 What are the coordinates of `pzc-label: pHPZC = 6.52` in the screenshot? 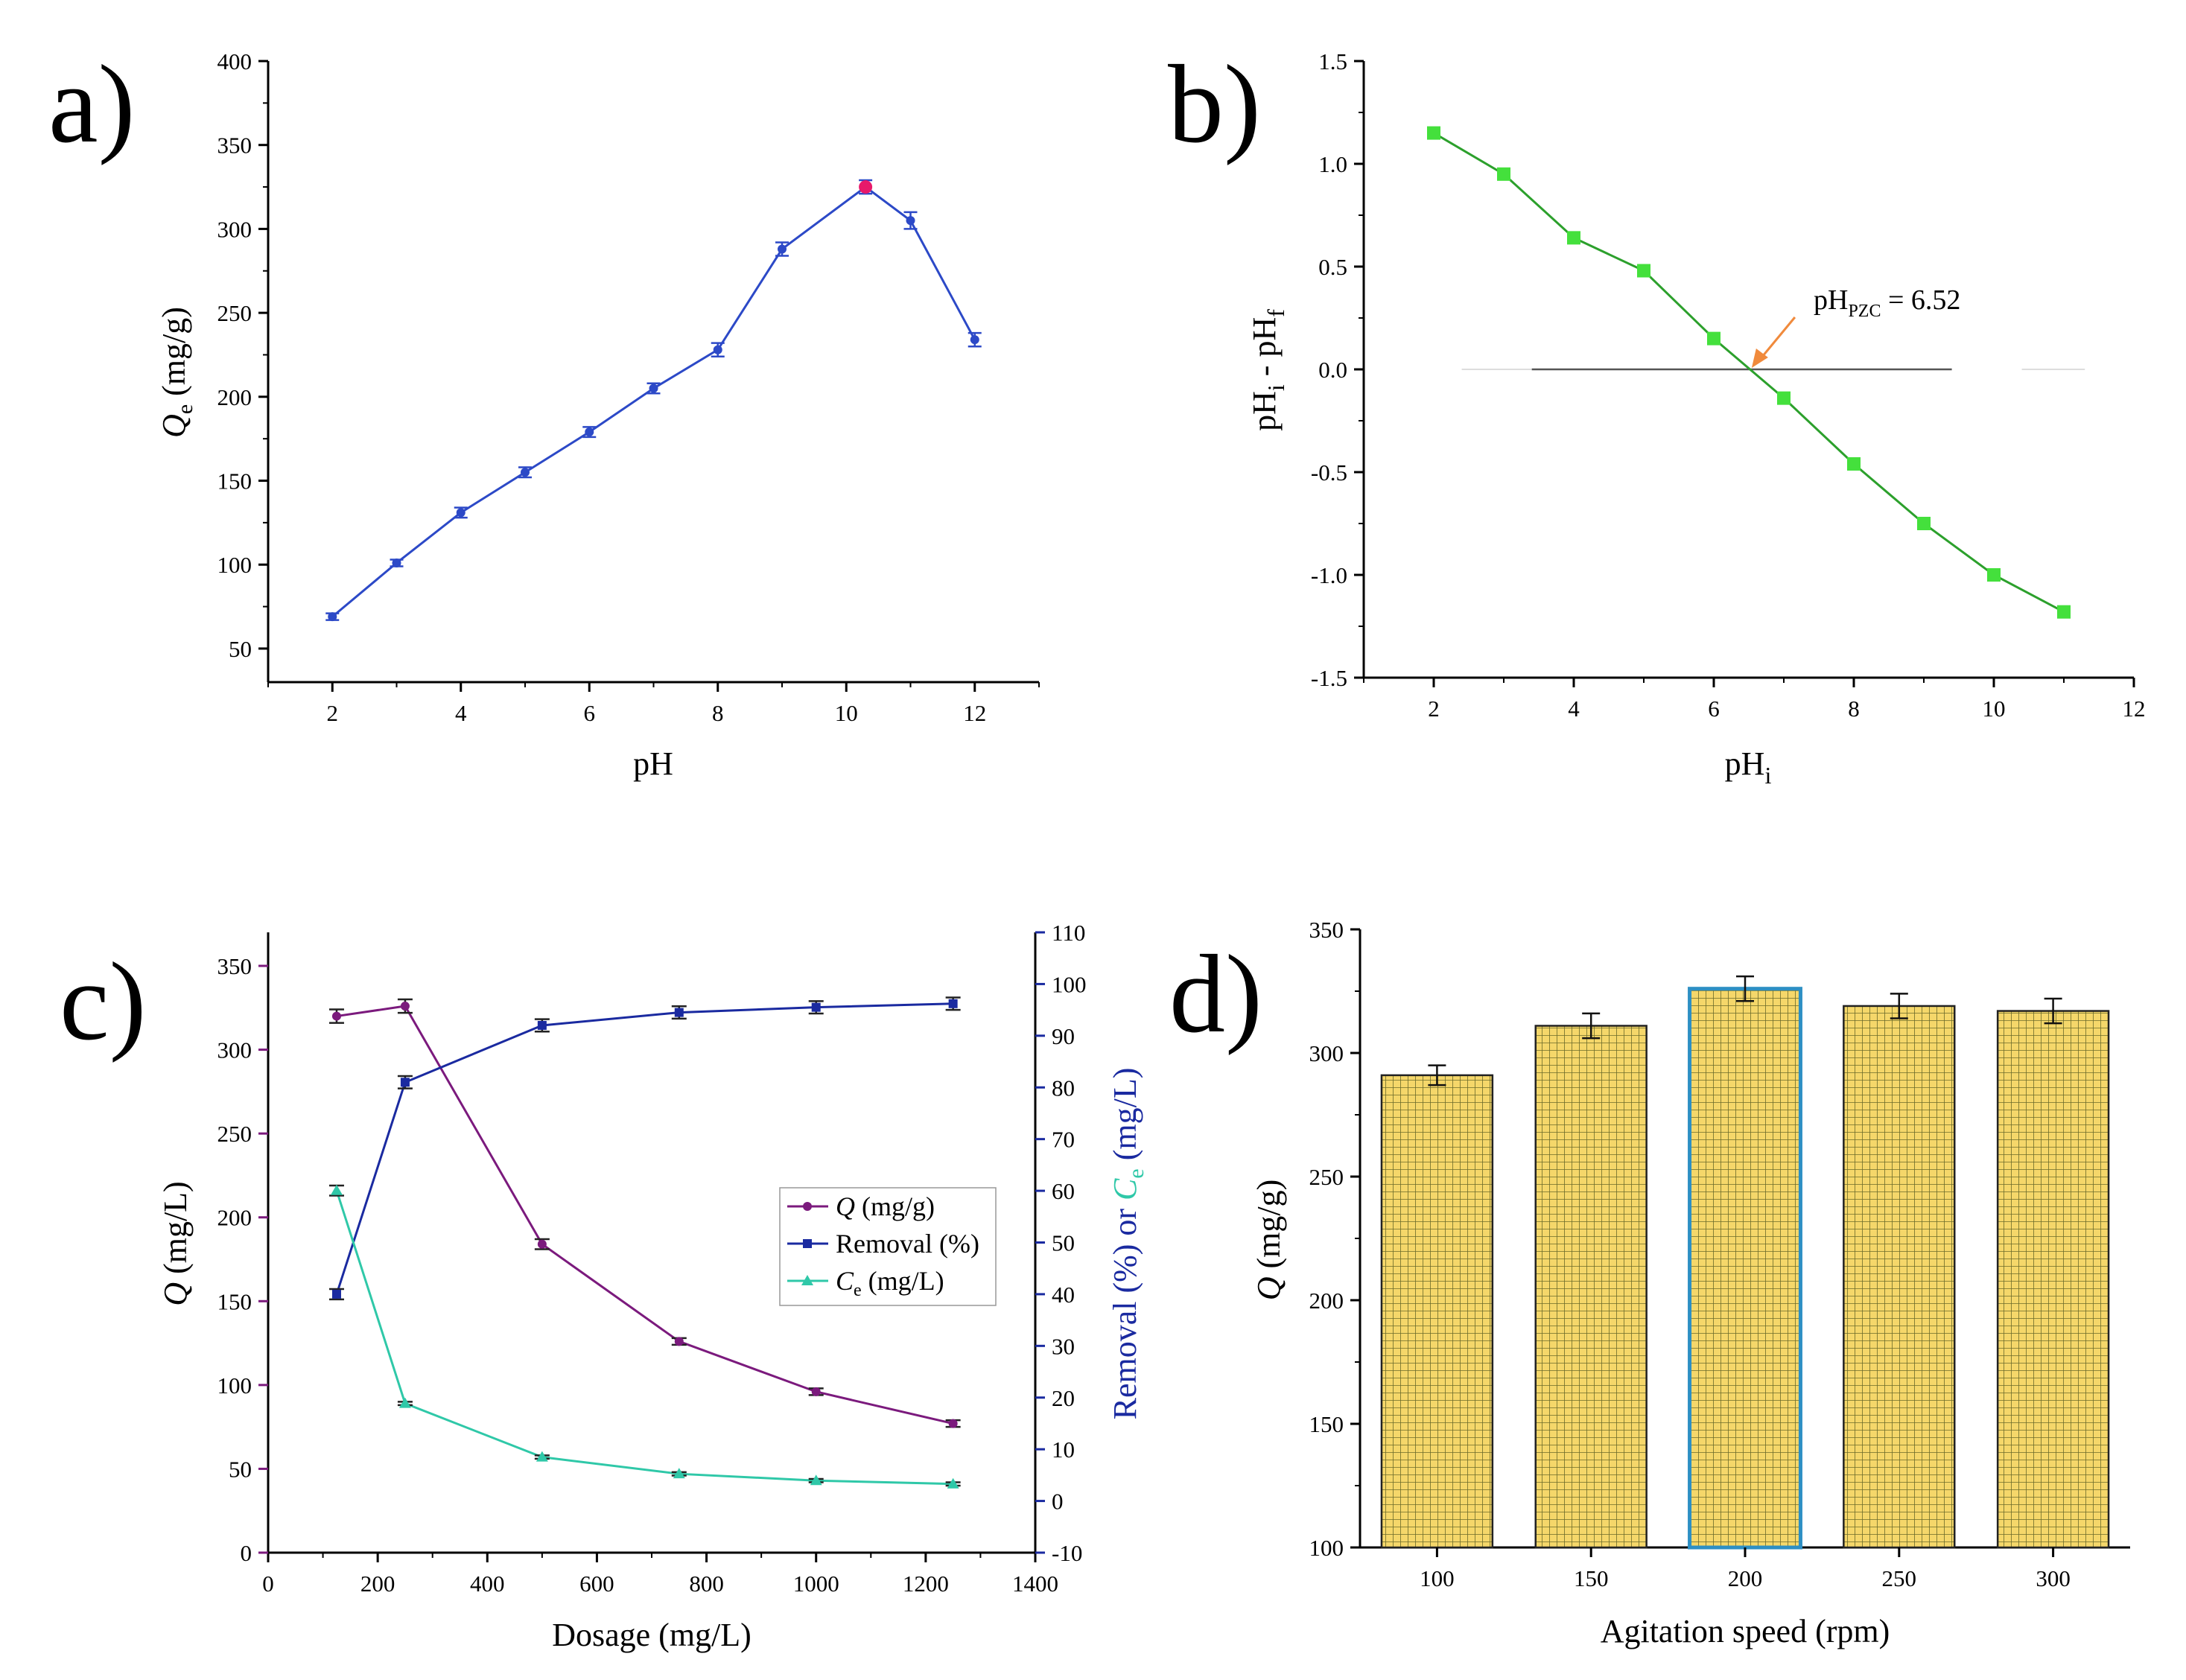 It's located at (1887, 302).